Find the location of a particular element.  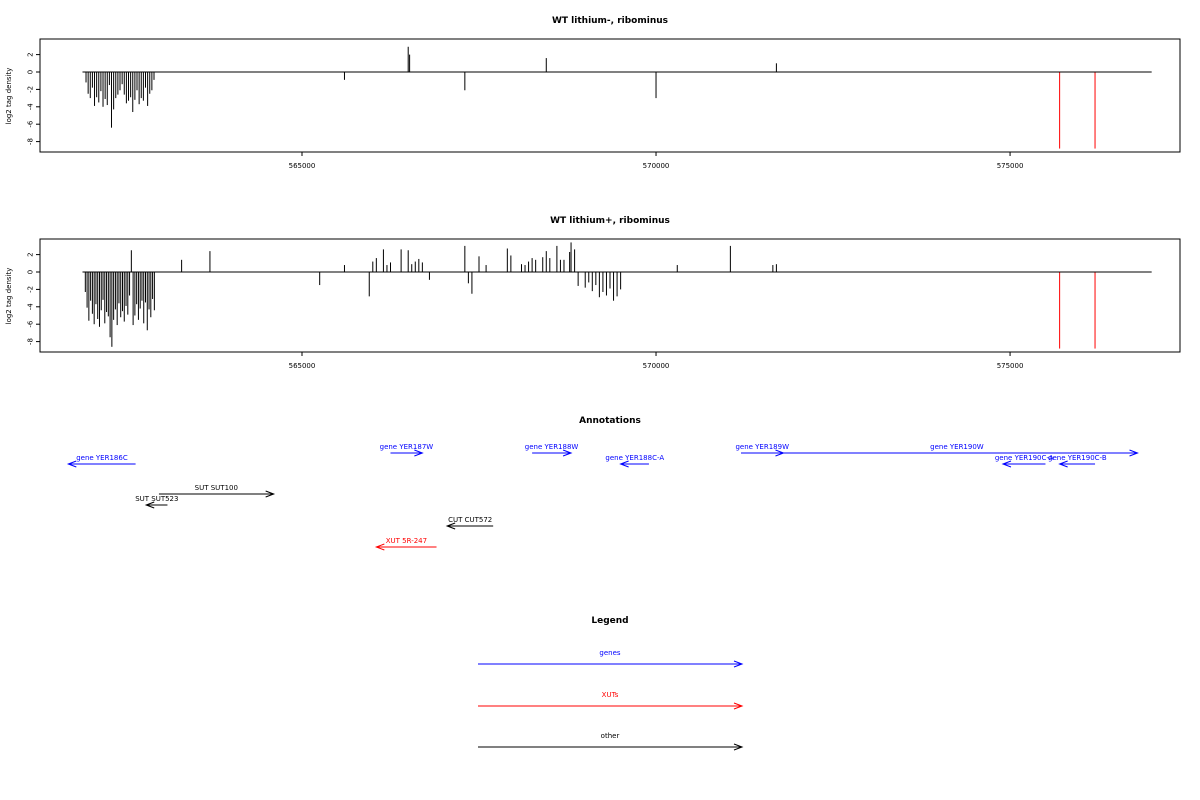

feature-arrow: gene YER189W is located at coordinates (762, 450).